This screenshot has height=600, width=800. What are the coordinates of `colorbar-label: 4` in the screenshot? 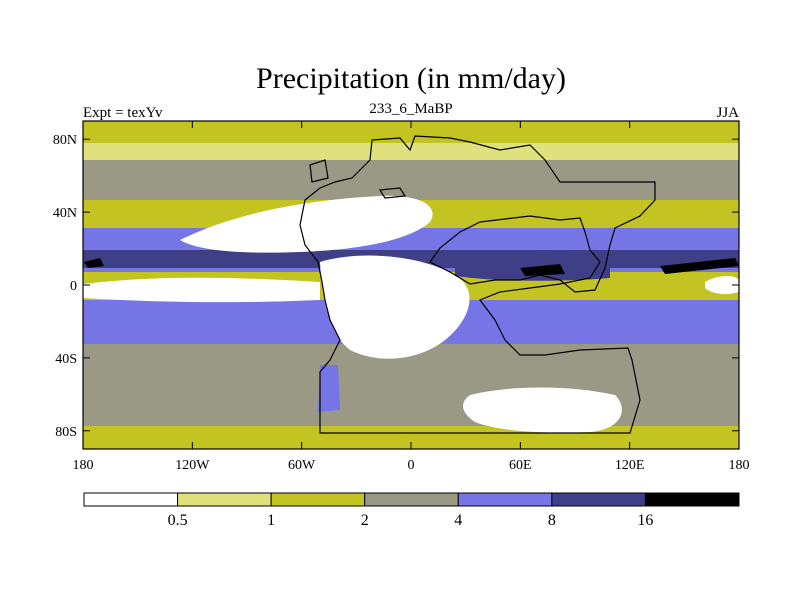 It's located at (458, 520).